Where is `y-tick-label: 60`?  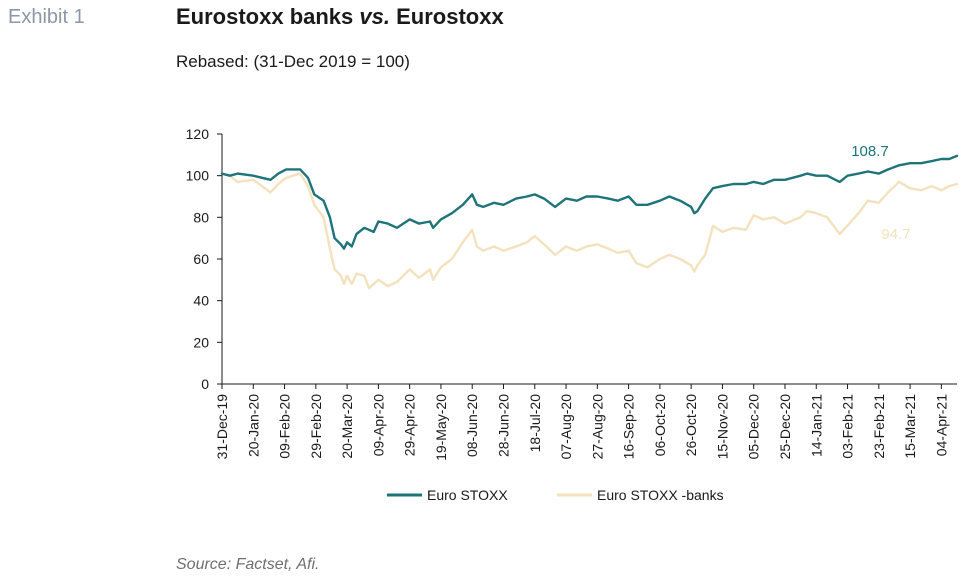 y-tick-label: 60 is located at coordinates (201, 259).